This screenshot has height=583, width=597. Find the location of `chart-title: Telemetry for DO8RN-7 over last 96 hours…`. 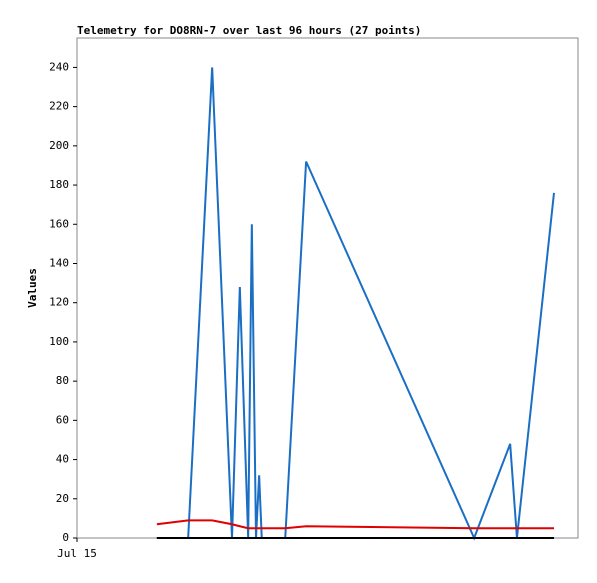

chart-title: Telemetry for DO8RN-7 over last 96 hours… is located at coordinates (249, 30).